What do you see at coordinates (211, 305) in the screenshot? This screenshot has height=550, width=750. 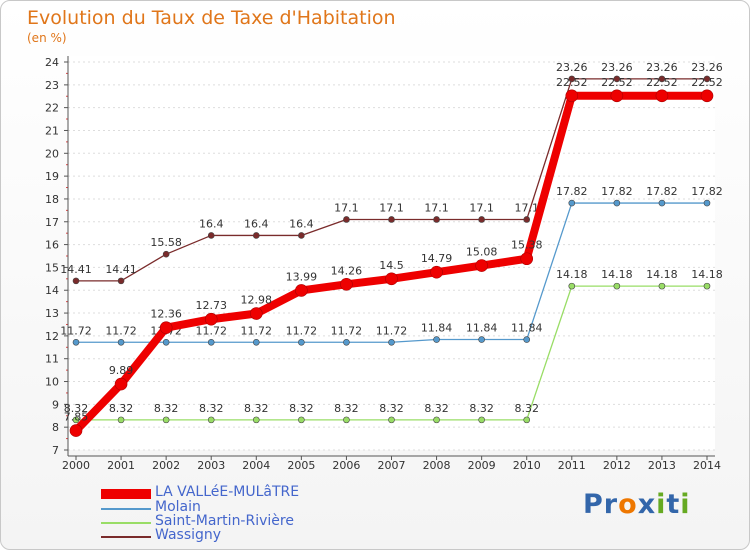 I see `data-label: 12.73` at bounding box center [211, 305].